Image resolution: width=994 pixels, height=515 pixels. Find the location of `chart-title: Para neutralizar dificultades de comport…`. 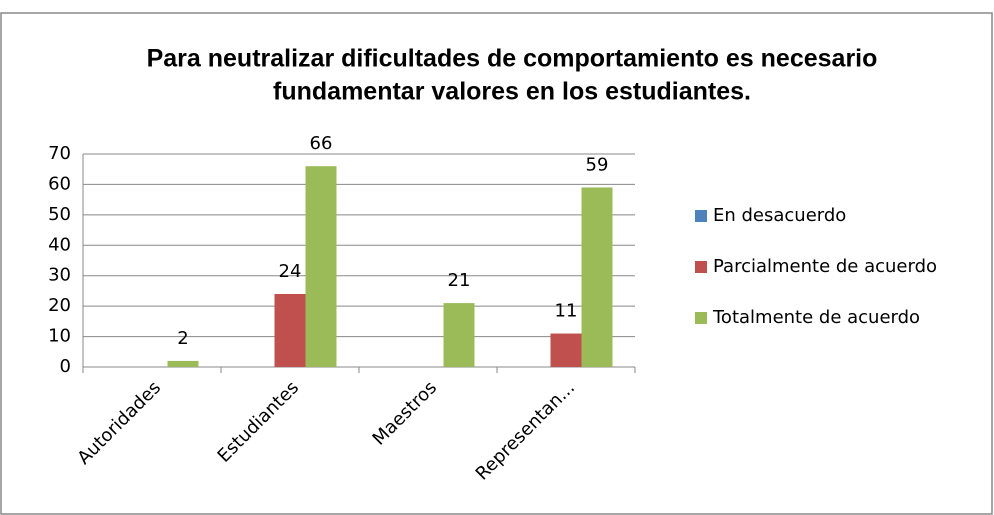

chart-title: Para neutralizar dificultades de comport… is located at coordinates (512, 59).